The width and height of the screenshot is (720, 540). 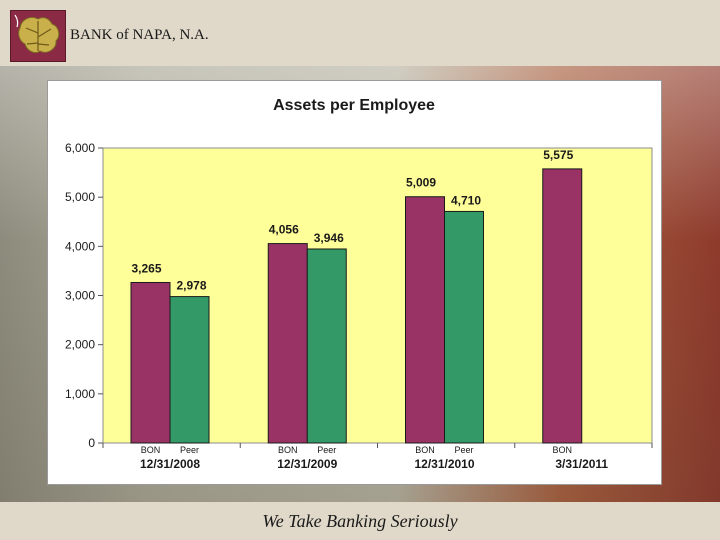 What do you see at coordinates (80, 246) in the screenshot?
I see `y-tick-label: 4,000` at bounding box center [80, 246].